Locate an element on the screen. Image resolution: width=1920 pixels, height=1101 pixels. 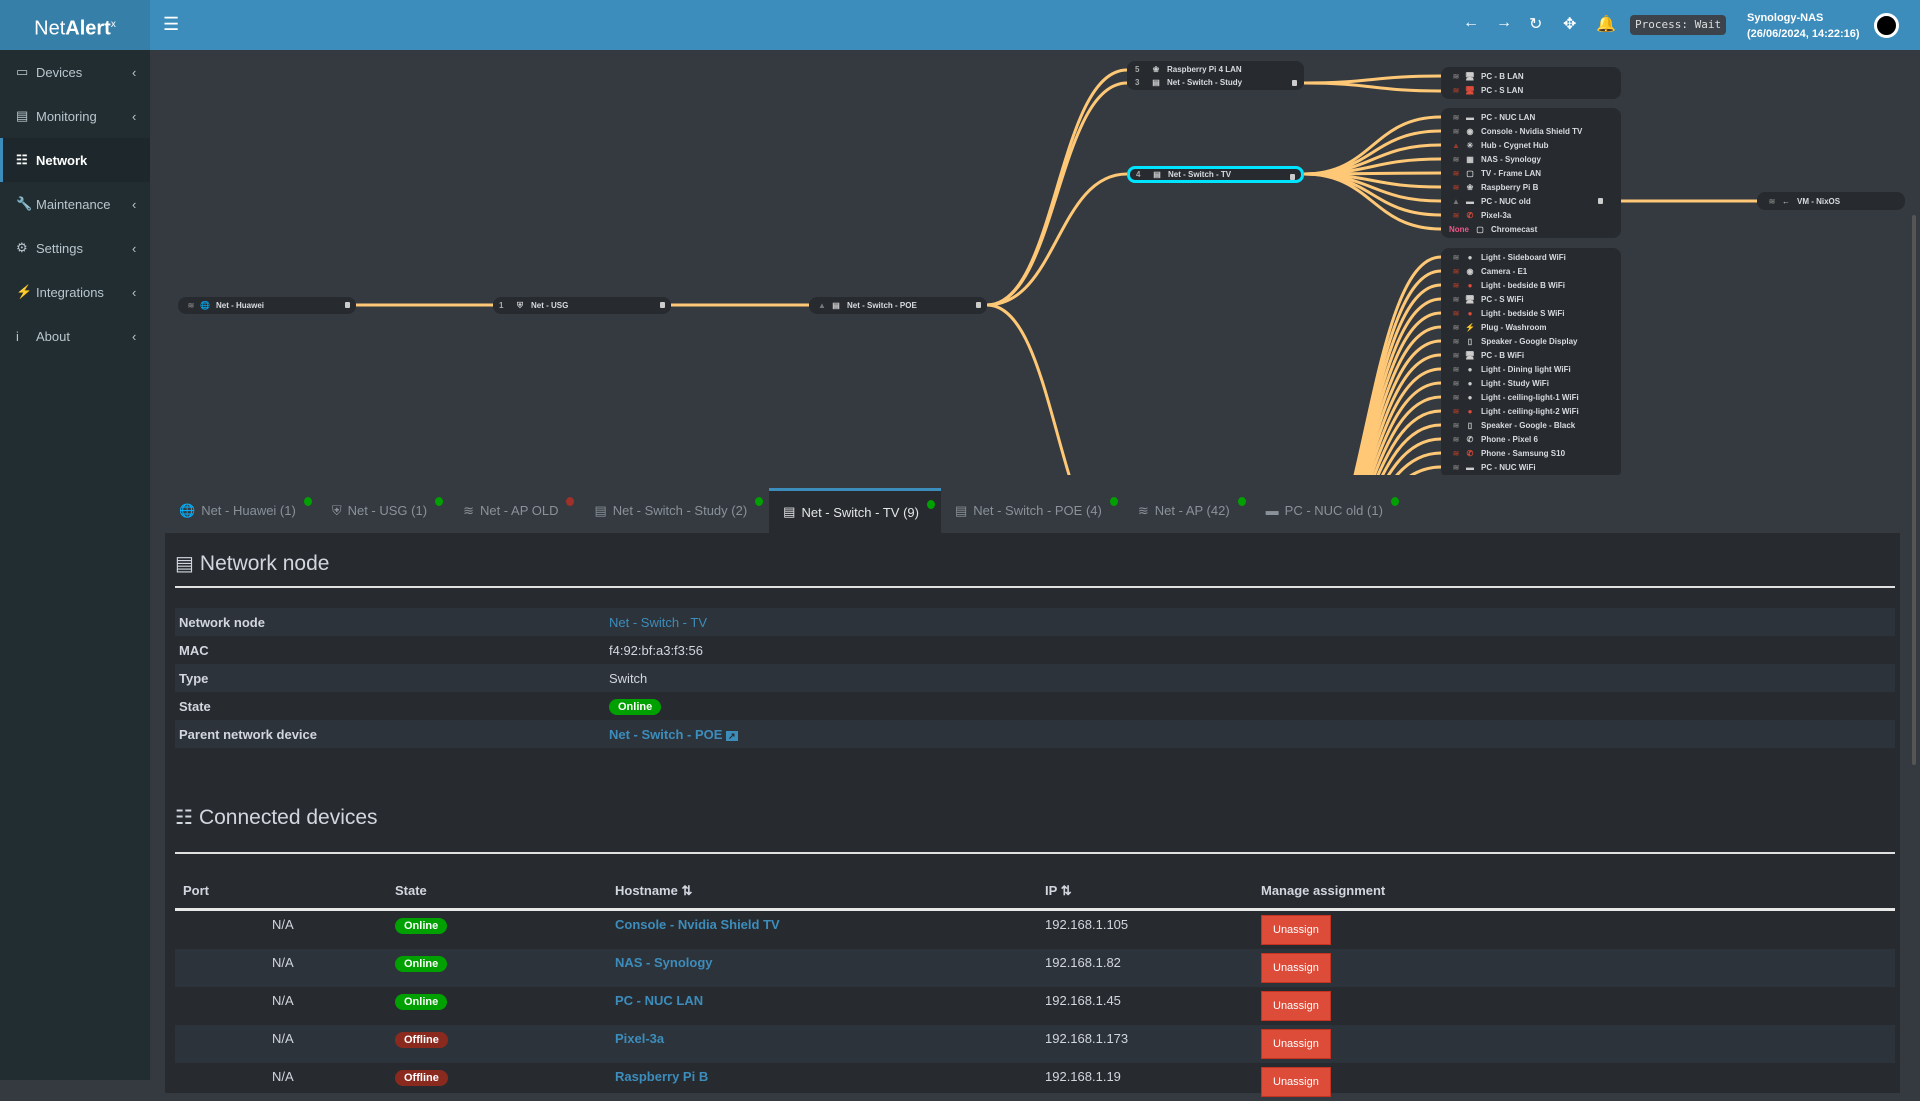
col-state: State is located at coordinates (411, 890).